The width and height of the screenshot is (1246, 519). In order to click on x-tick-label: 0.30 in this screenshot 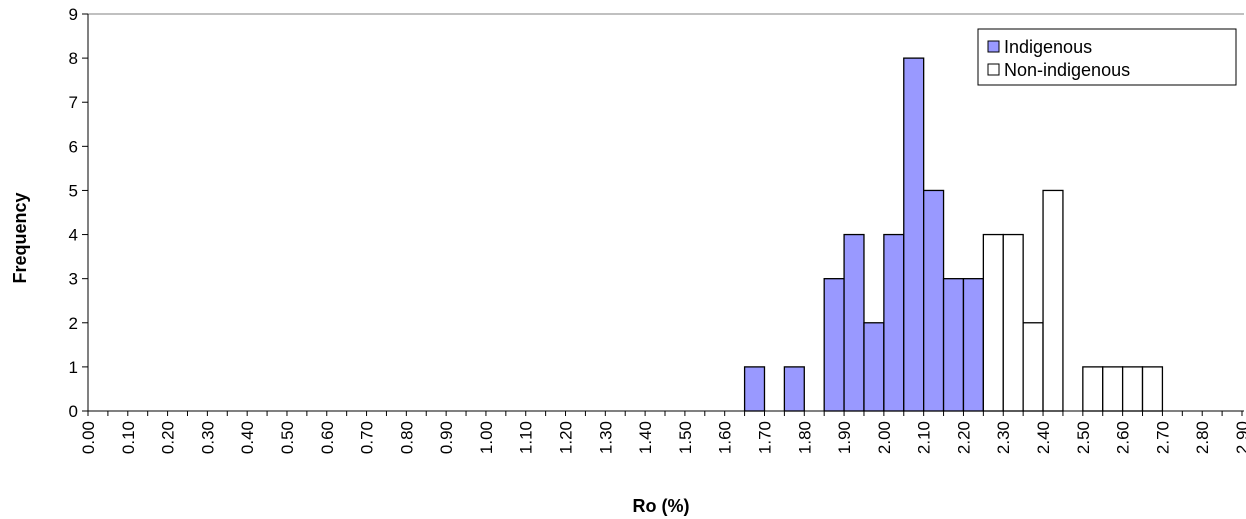, I will do `click(207, 437)`.